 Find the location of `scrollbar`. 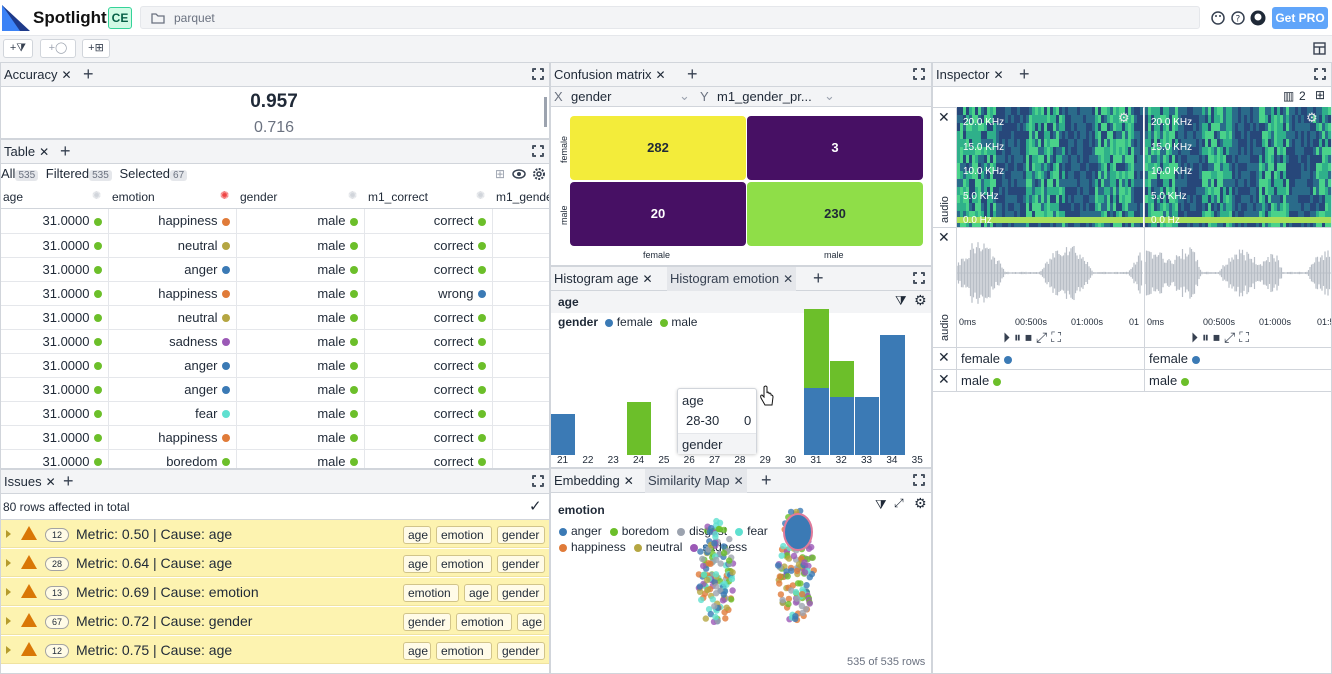

scrollbar is located at coordinates (545, 112).